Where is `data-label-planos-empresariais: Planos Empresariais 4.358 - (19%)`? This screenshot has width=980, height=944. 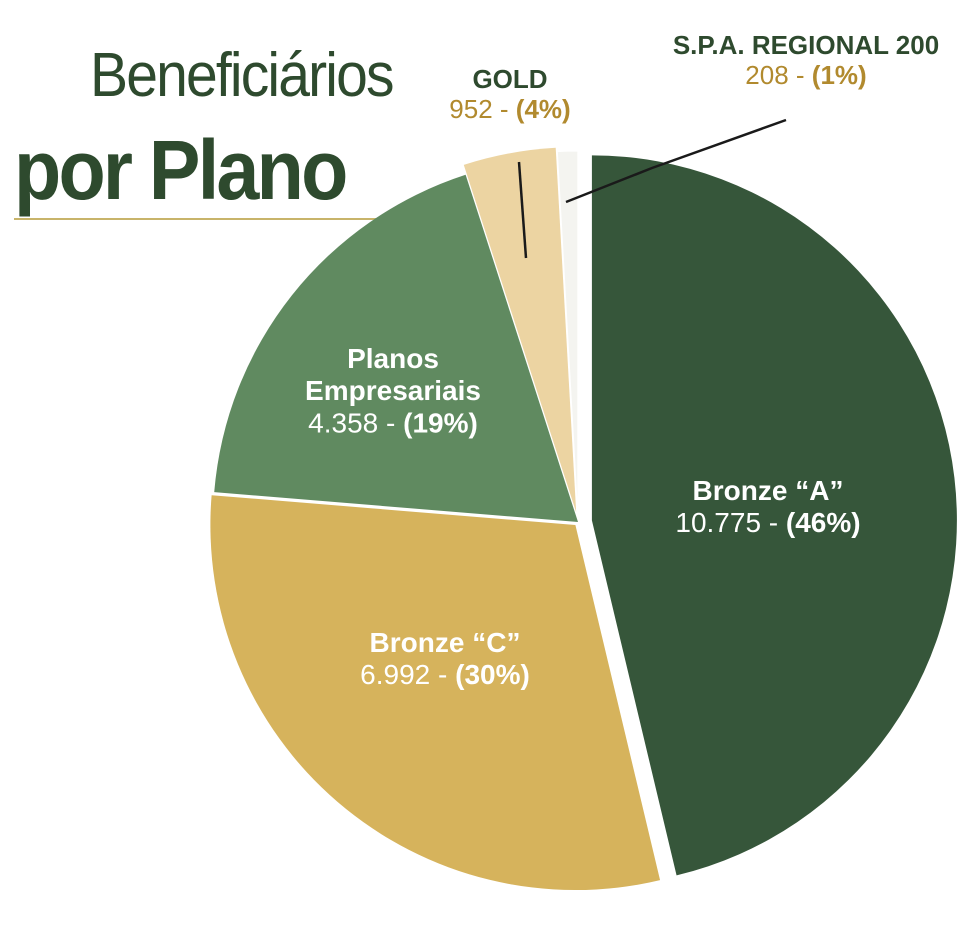
data-label-planos-empresariais: Planos Empresariais 4.358 - (19%) is located at coordinates (393, 390).